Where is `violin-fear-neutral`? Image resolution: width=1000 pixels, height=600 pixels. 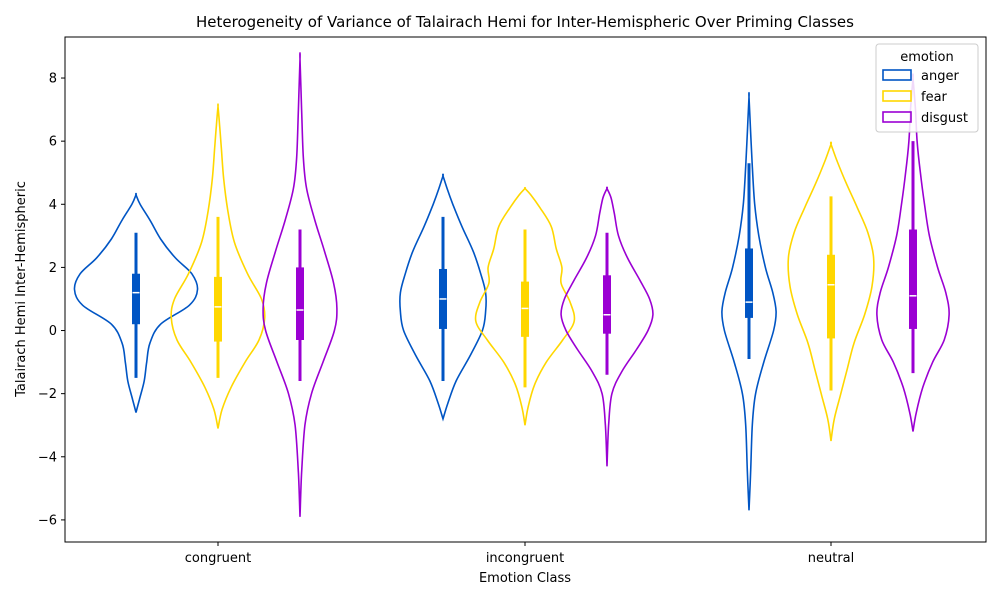
violin-fear-neutral is located at coordinates (831, 291).